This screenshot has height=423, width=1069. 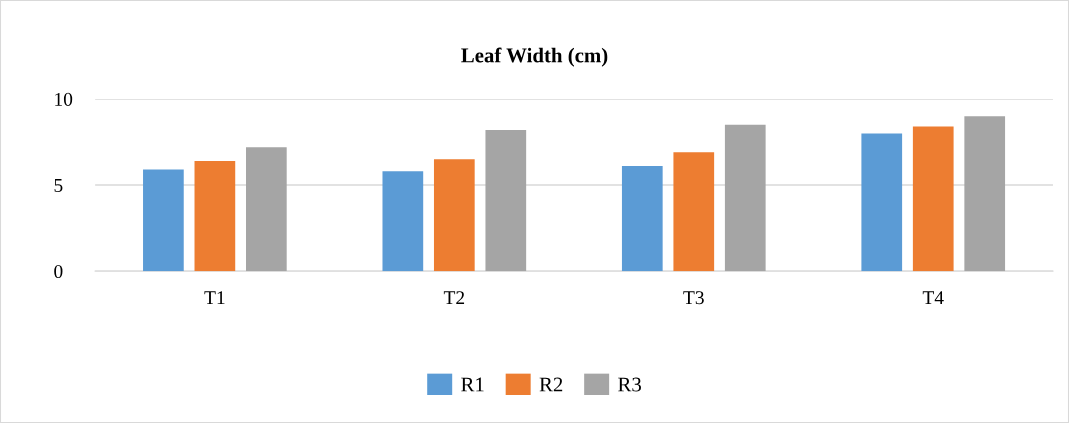 I want to click on legend-label: R2, so click(x=551, y=384).